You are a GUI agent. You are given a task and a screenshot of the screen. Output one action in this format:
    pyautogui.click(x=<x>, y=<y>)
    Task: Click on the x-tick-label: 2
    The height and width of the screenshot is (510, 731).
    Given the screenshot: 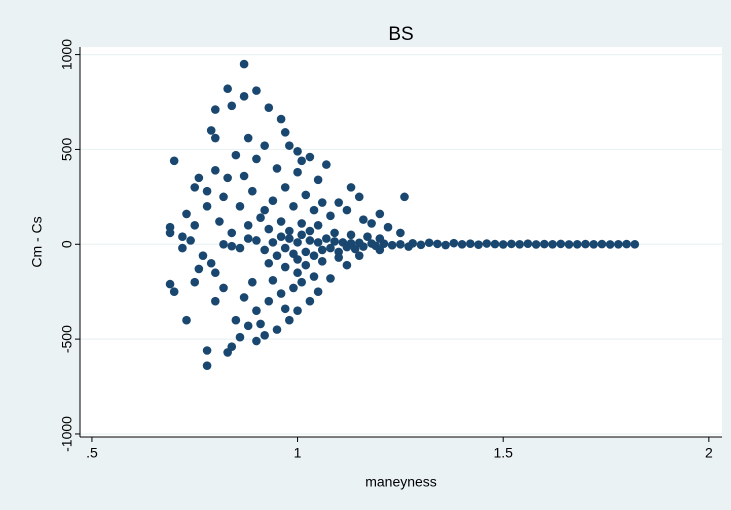 What is the action you would take?
    pyautogui.click(x=709, y=453)
    